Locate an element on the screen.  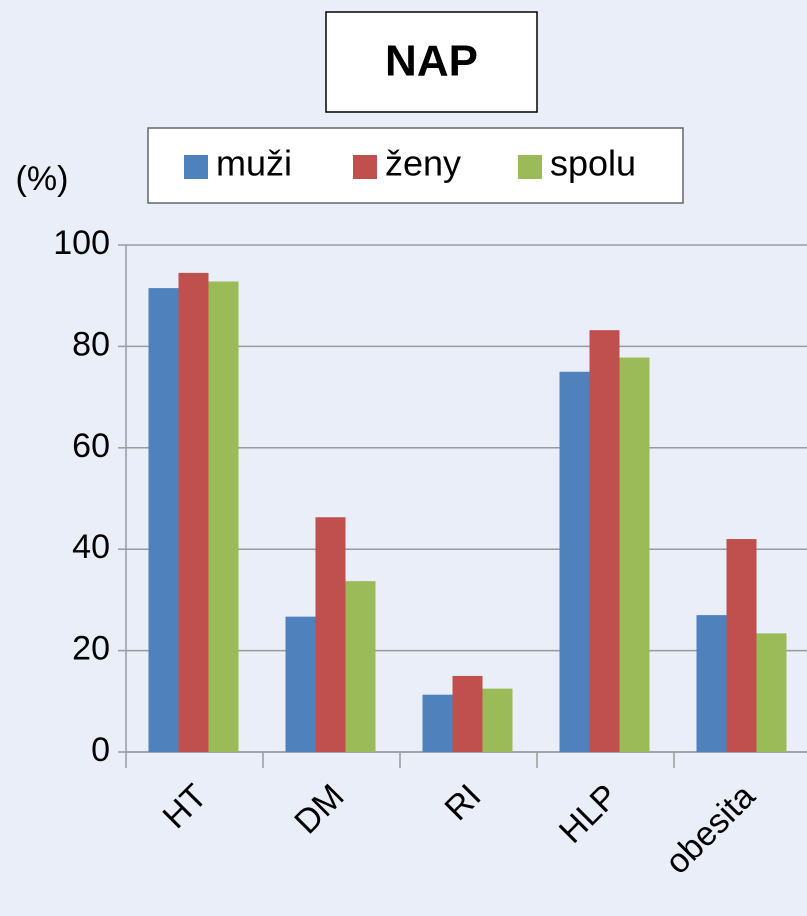
y-tick-label: 100 is located at coordinates (81, 243).